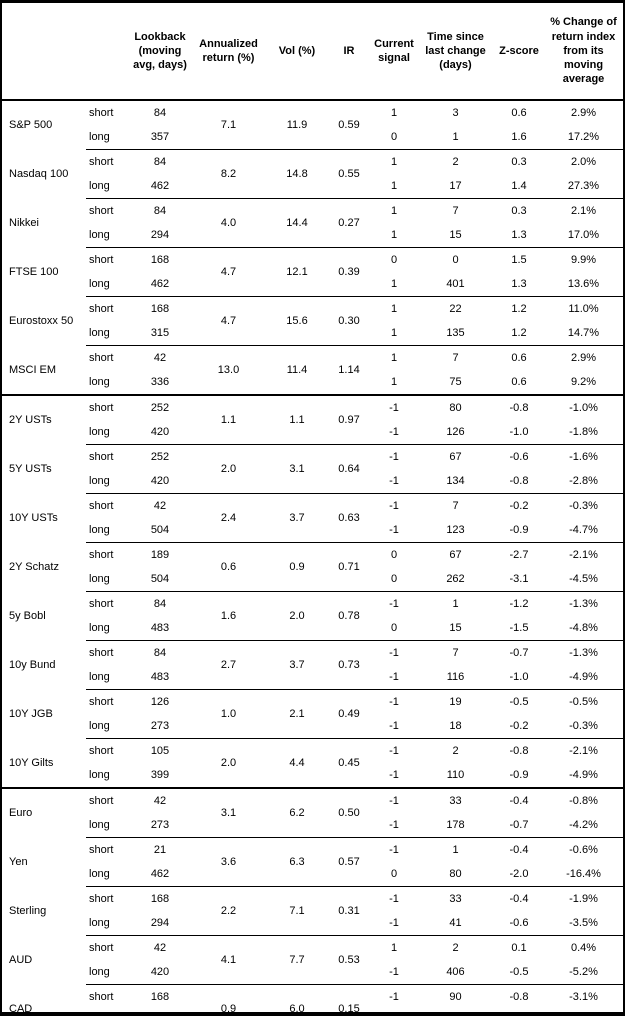 The image size is (625, 1016). I want to click on asset-row-long: long 273 -1 18 -0.2 -0.3%, so click(312, 726).